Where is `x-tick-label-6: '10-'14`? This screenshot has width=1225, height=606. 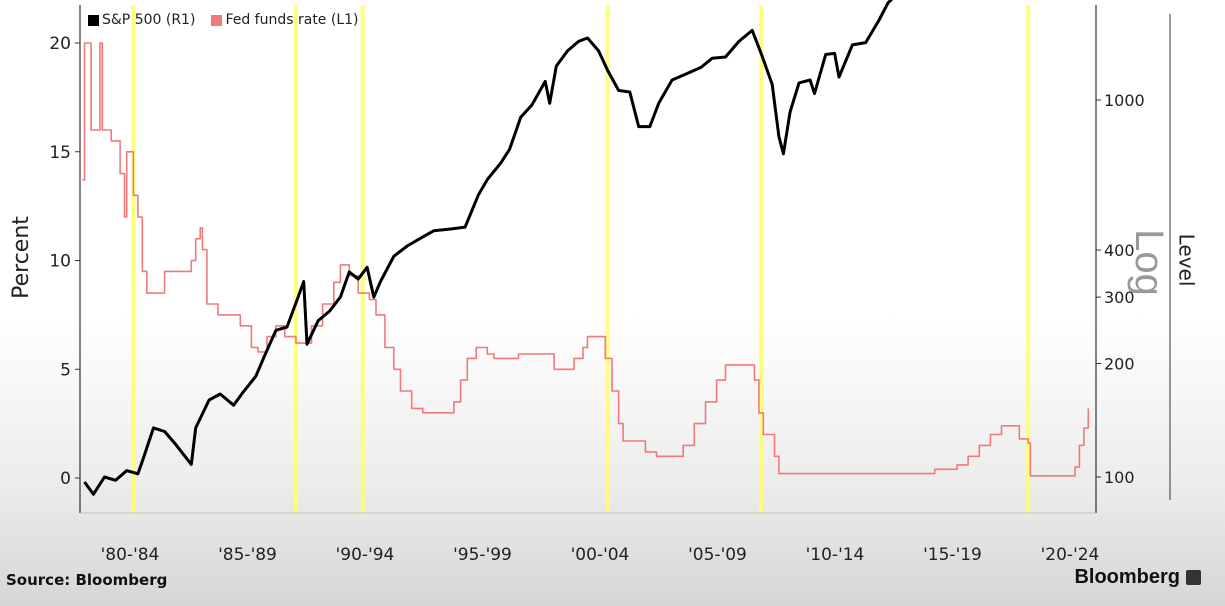 x-tick-label-6: '10-'14 is located at coordinates (835, 555).